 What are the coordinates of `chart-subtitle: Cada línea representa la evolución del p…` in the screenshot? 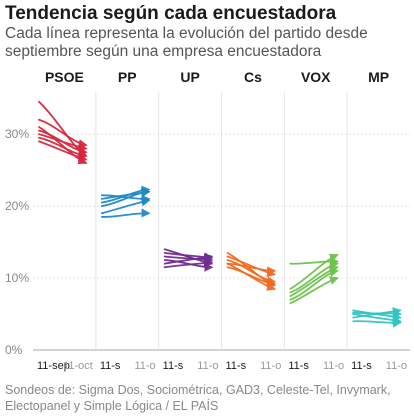 It's located at (186, 42).